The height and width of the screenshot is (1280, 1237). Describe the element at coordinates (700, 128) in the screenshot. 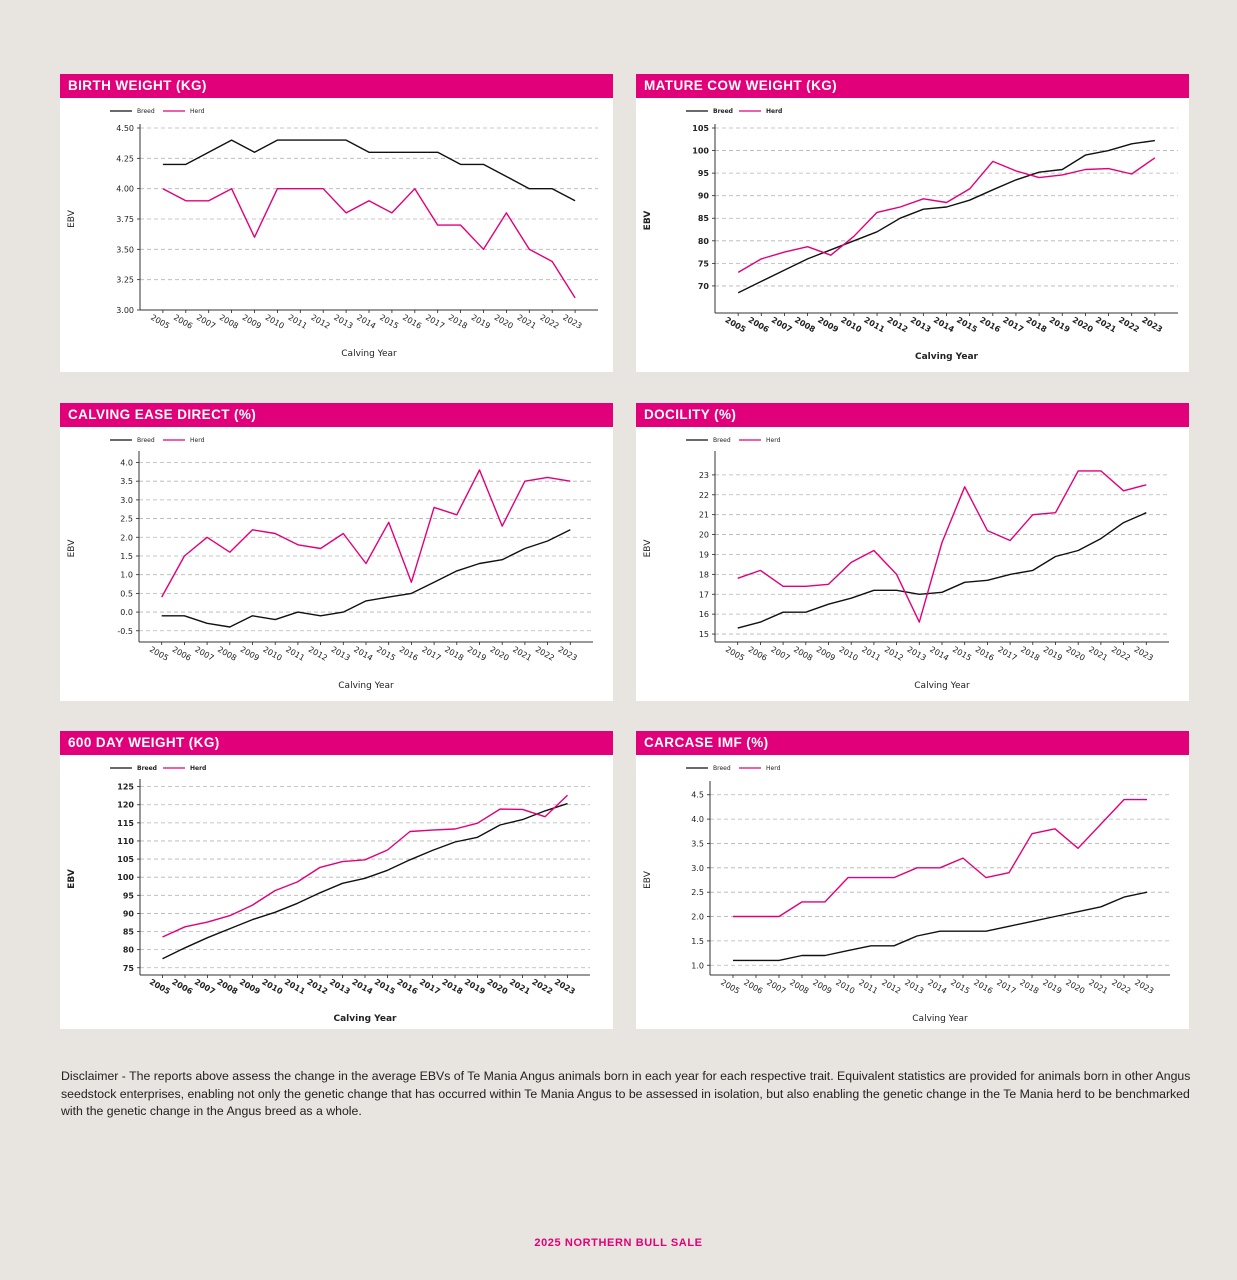

I see `y-tick-label: 105` at that location.